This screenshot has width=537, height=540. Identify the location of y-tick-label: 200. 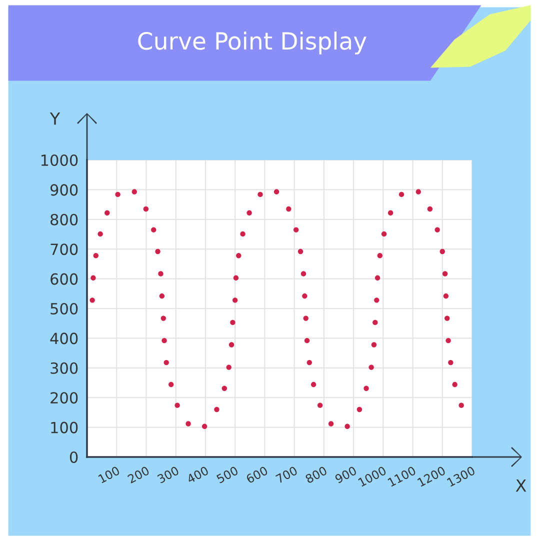
(64, 398).